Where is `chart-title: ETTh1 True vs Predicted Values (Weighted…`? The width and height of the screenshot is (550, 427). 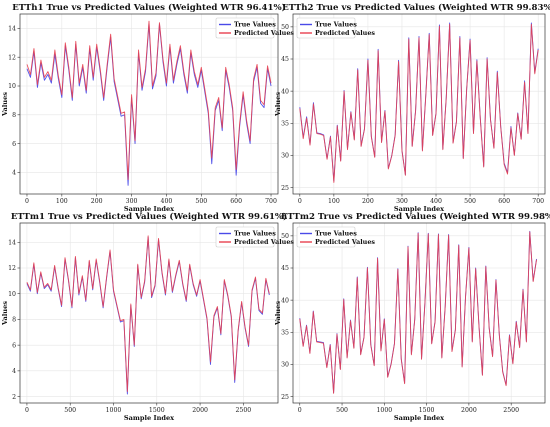 chart-title: ETTh1 True vs Predicted Values (Weighted… is located at coordinates (149, 7).